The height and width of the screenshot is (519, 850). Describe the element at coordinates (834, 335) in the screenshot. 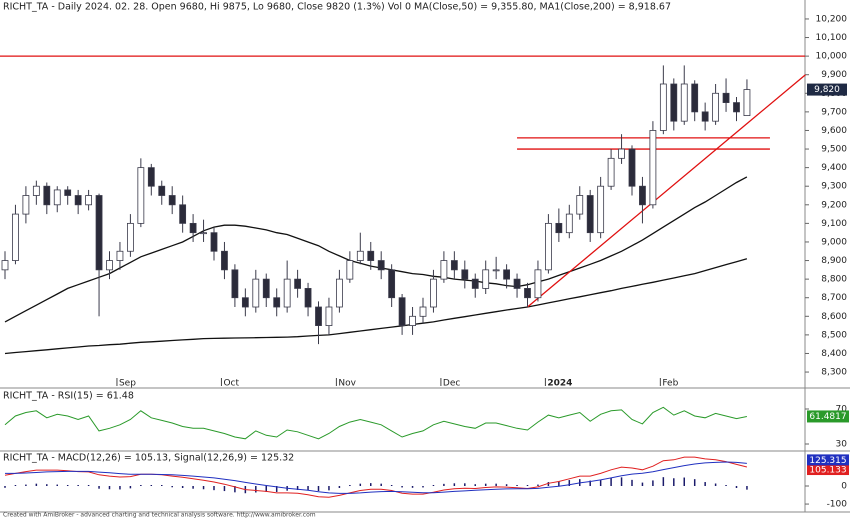

I see `y-tick-label: 8,500` at that location.